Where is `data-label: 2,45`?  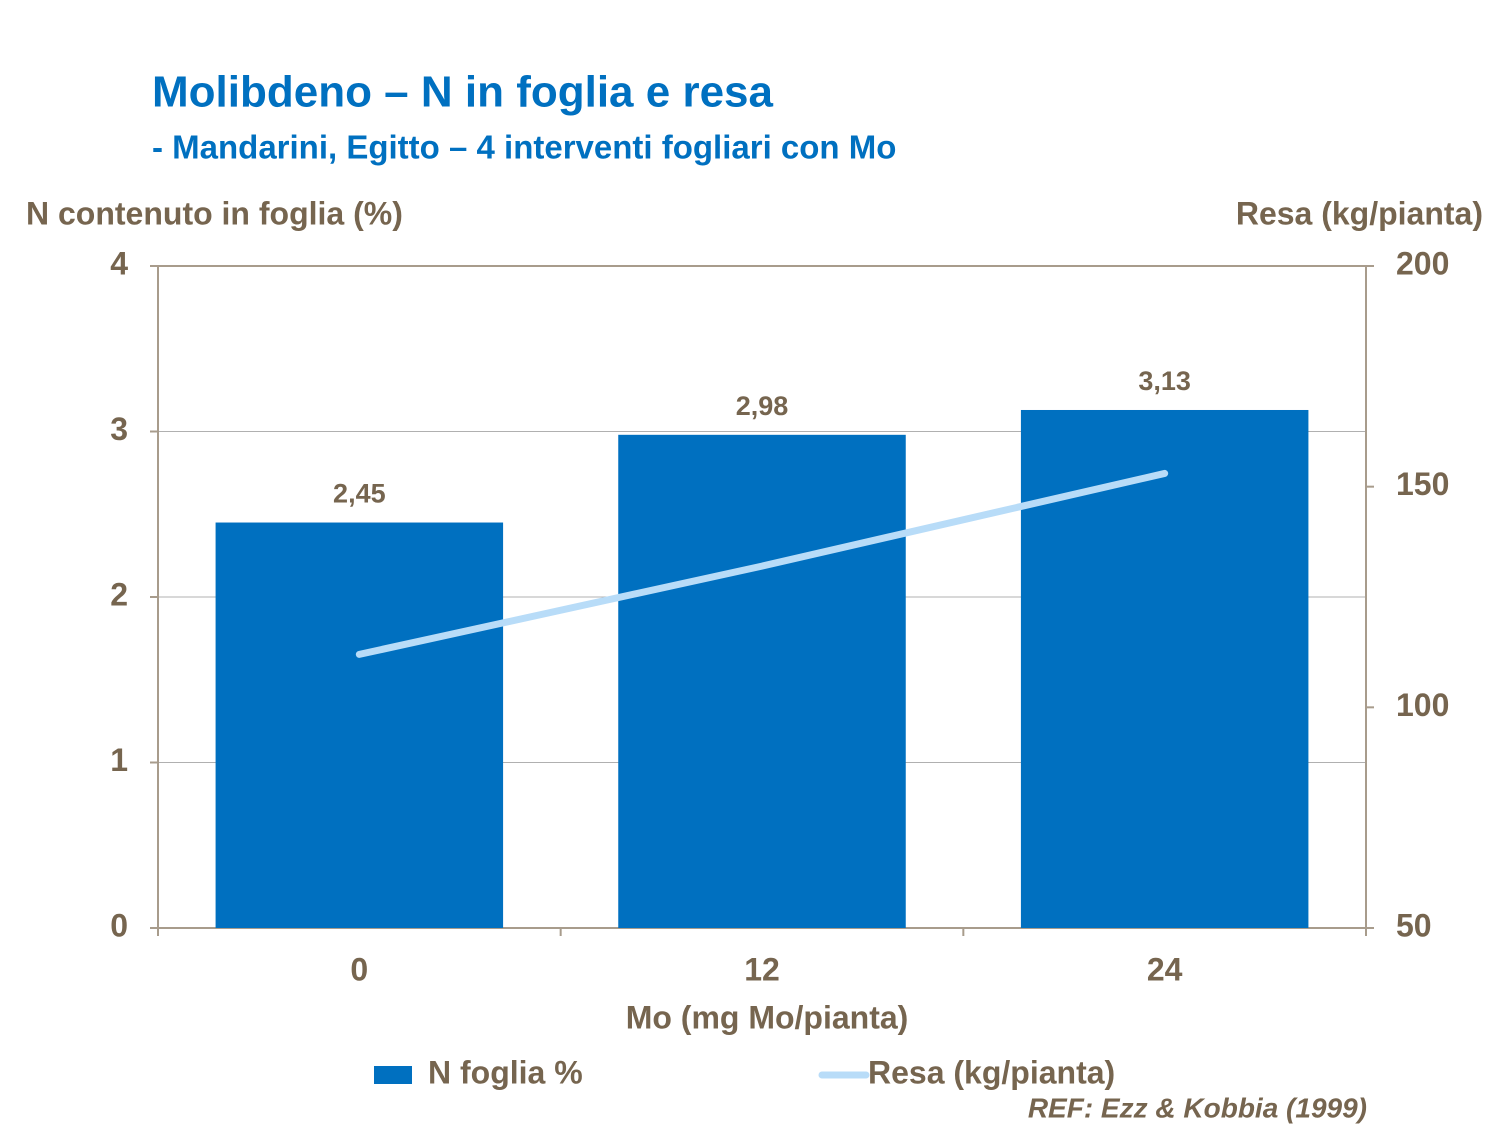 data-label: 2,45 is located at coordinates (359, 494).